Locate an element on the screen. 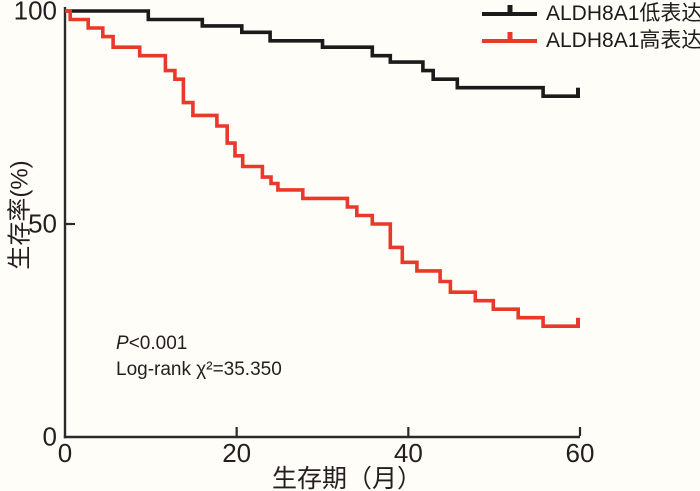 The image size is (700, 491). survival-curve-low is located at coordinates (322, 53).